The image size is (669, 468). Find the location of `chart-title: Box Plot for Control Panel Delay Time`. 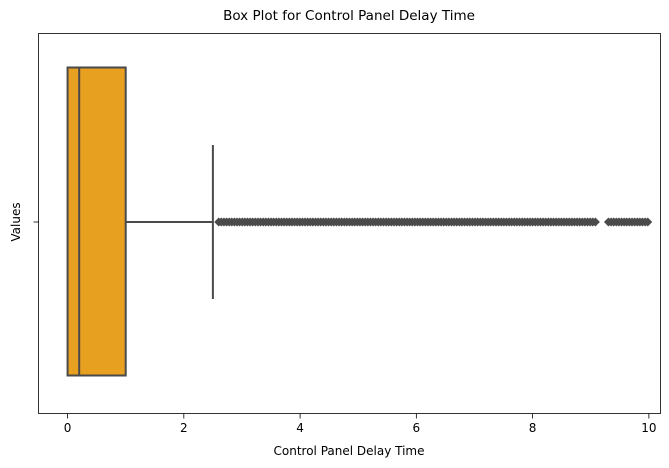

chart-title: Box Plot for Control Panel Delay Time is located at coordinates (349, 16).